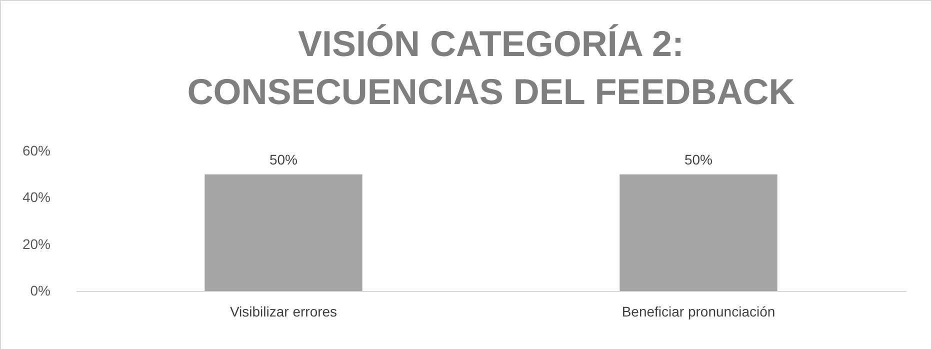 The height and width of the screenshot is (349, 931). Describe the element at coordinates (36, 197) in the screenshot. I see `y-tick-label: 40%` at that location.